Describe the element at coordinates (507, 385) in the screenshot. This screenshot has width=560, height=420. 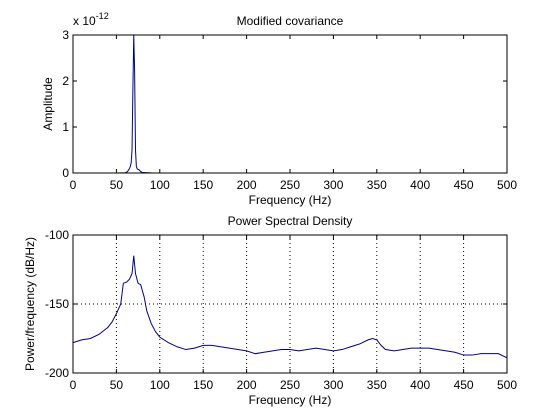
I see `x-tick-label-1-10: 500` at that location.